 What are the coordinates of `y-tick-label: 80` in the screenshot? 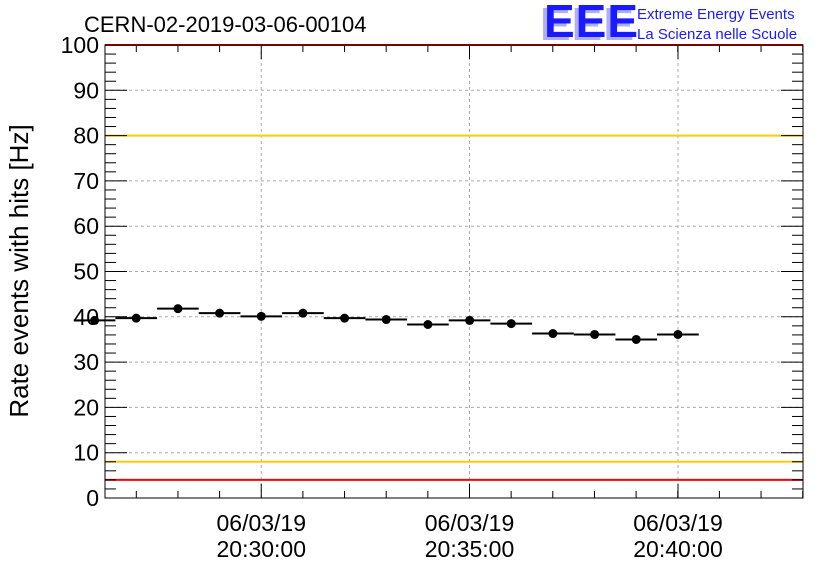 It's located at (86, 136).